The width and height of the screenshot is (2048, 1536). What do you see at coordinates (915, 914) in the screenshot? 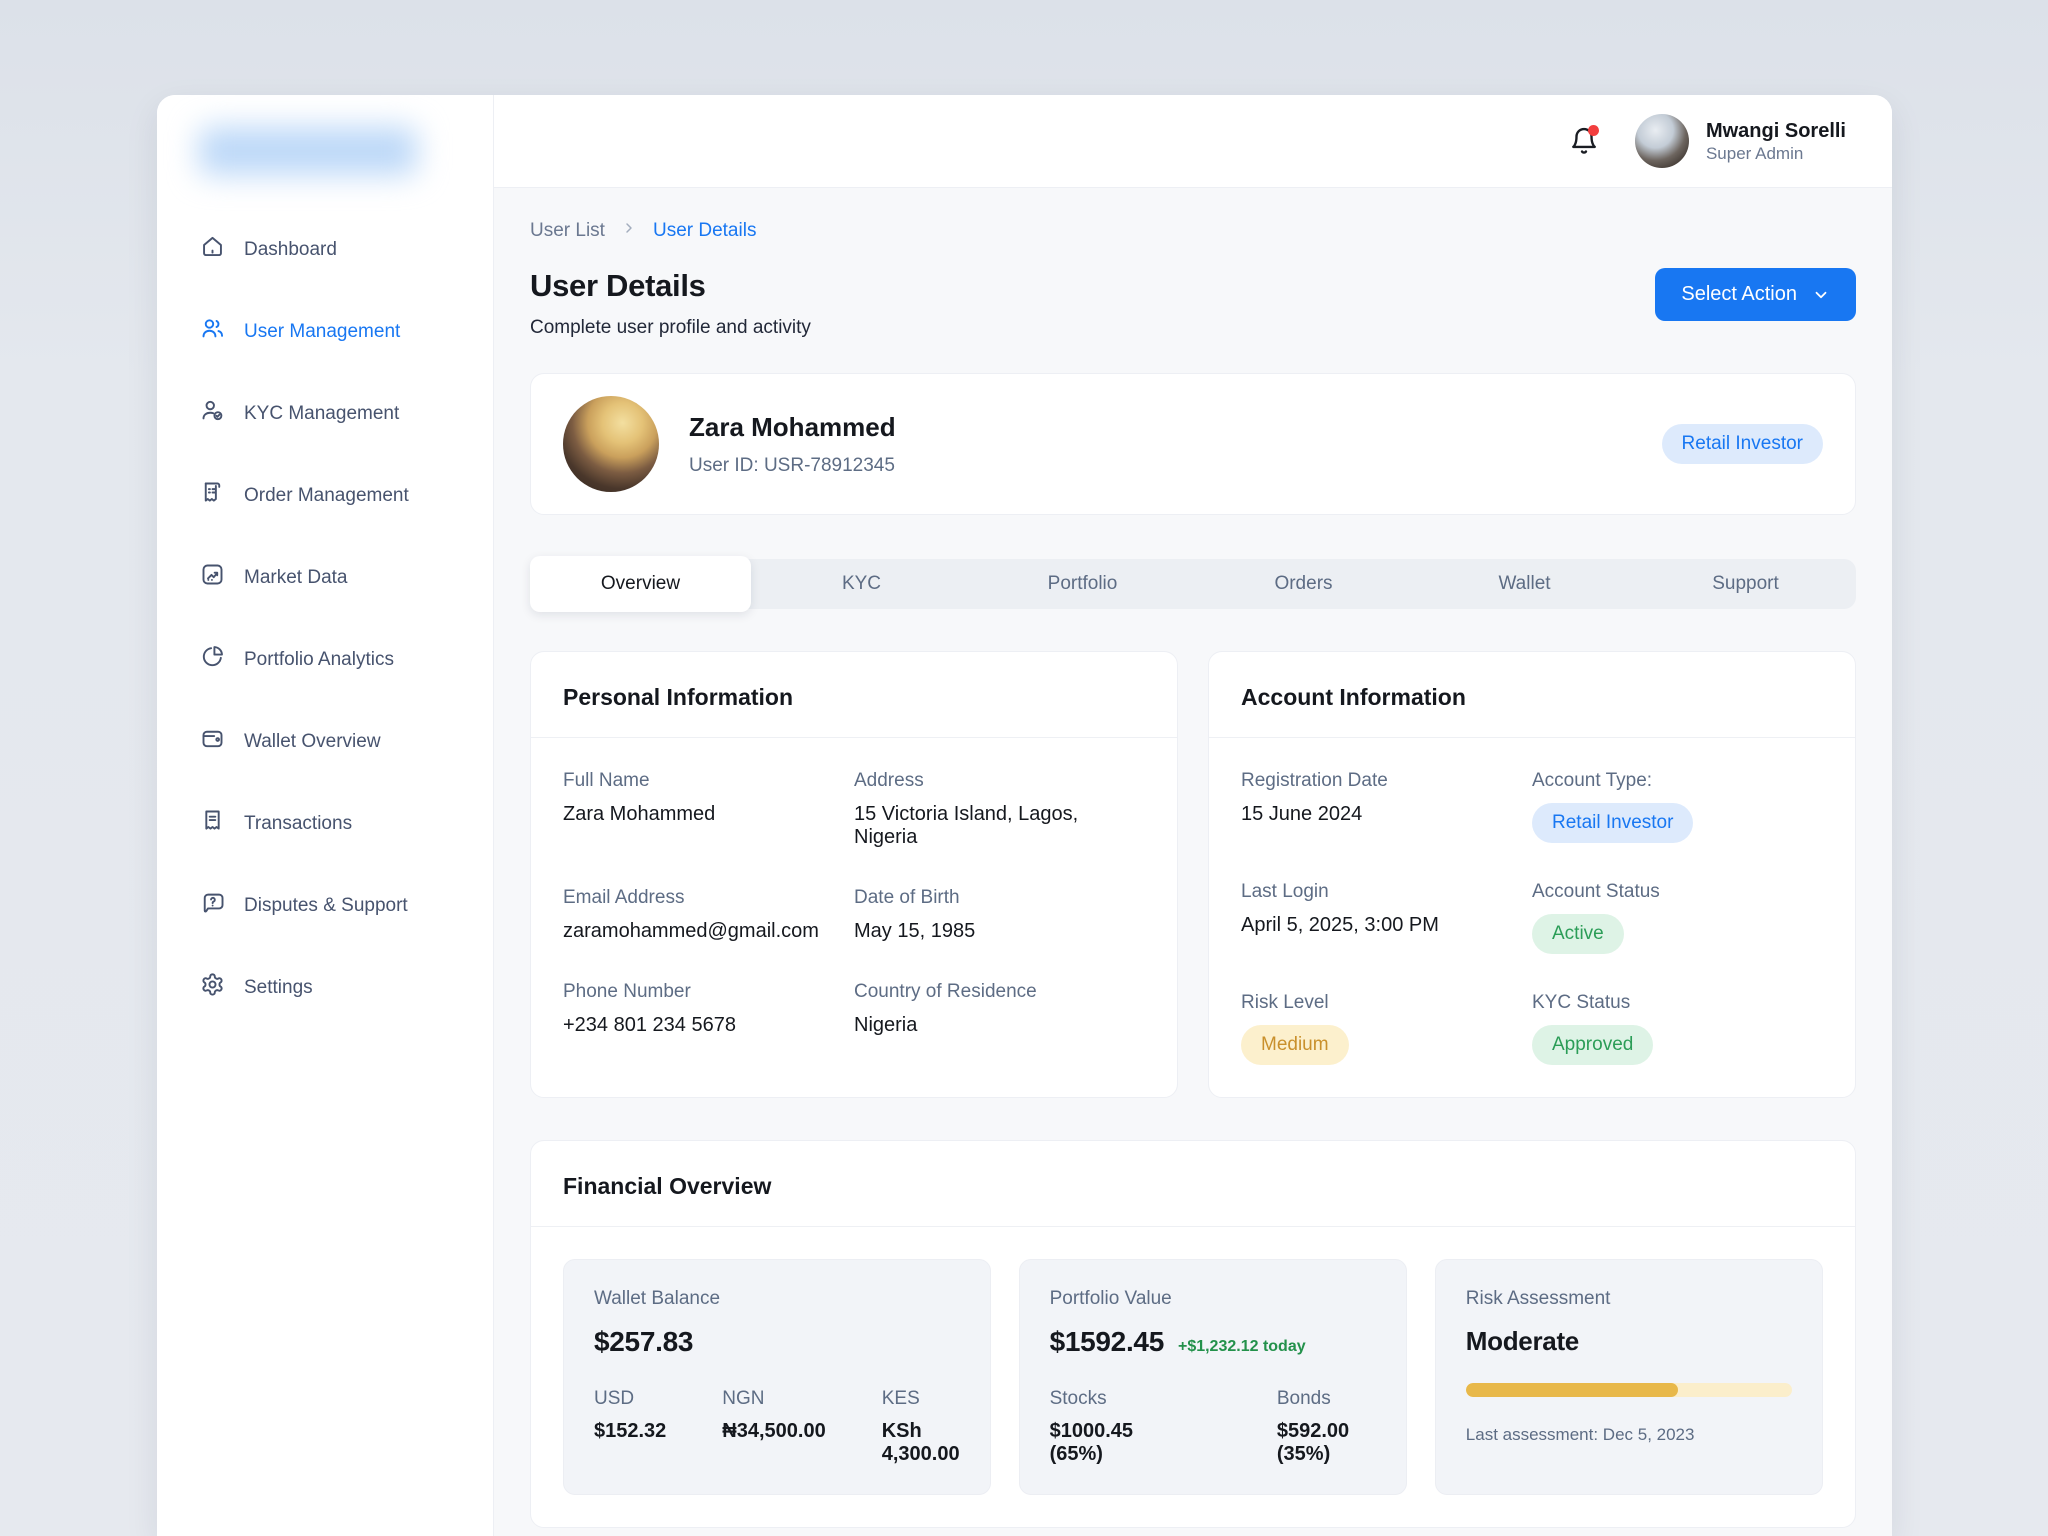
I see `field-date-of-birth: Date of Birth May 15, 1985` at bounding box center [915, 914].